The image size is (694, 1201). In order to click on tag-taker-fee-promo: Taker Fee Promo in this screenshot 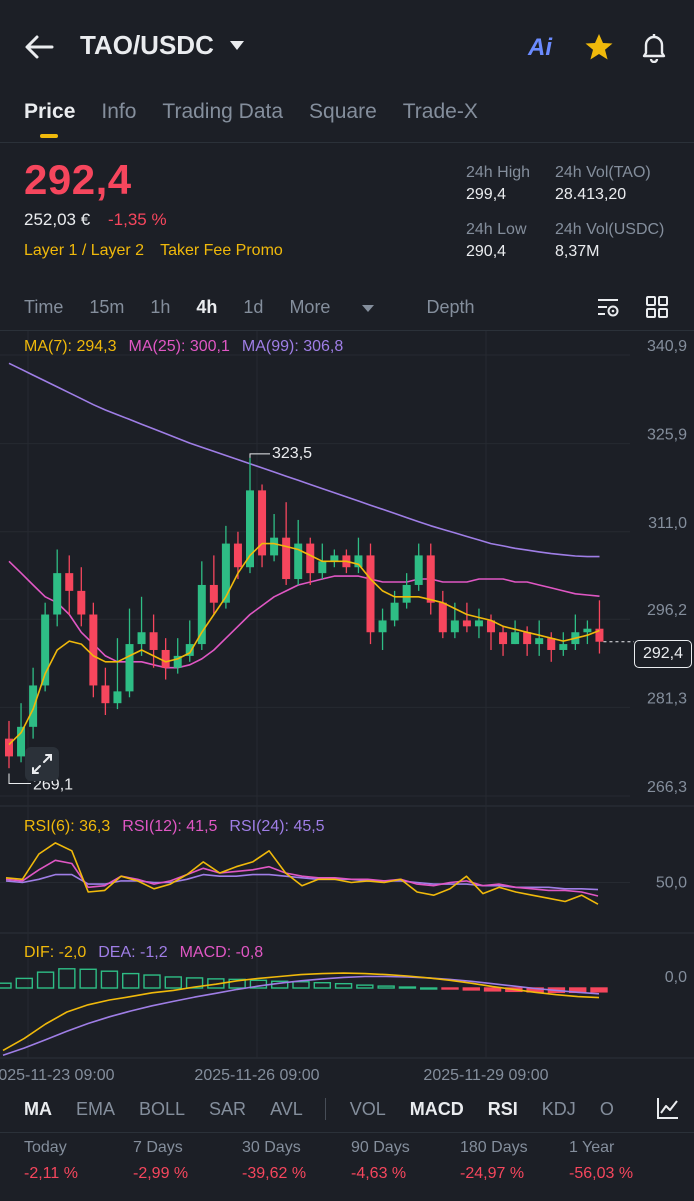, I will do `click(221, 250)`.